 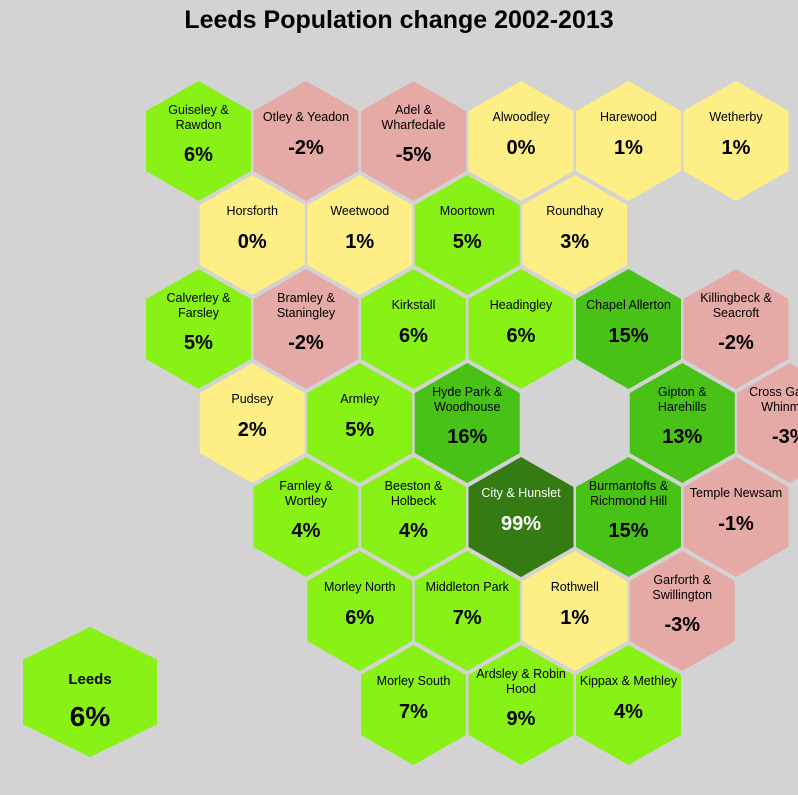 I want to click on ward-hex-hyde-park-and-woodhouse: Hyde Park &Woodhouse 16%, so click(x=467, y=423).